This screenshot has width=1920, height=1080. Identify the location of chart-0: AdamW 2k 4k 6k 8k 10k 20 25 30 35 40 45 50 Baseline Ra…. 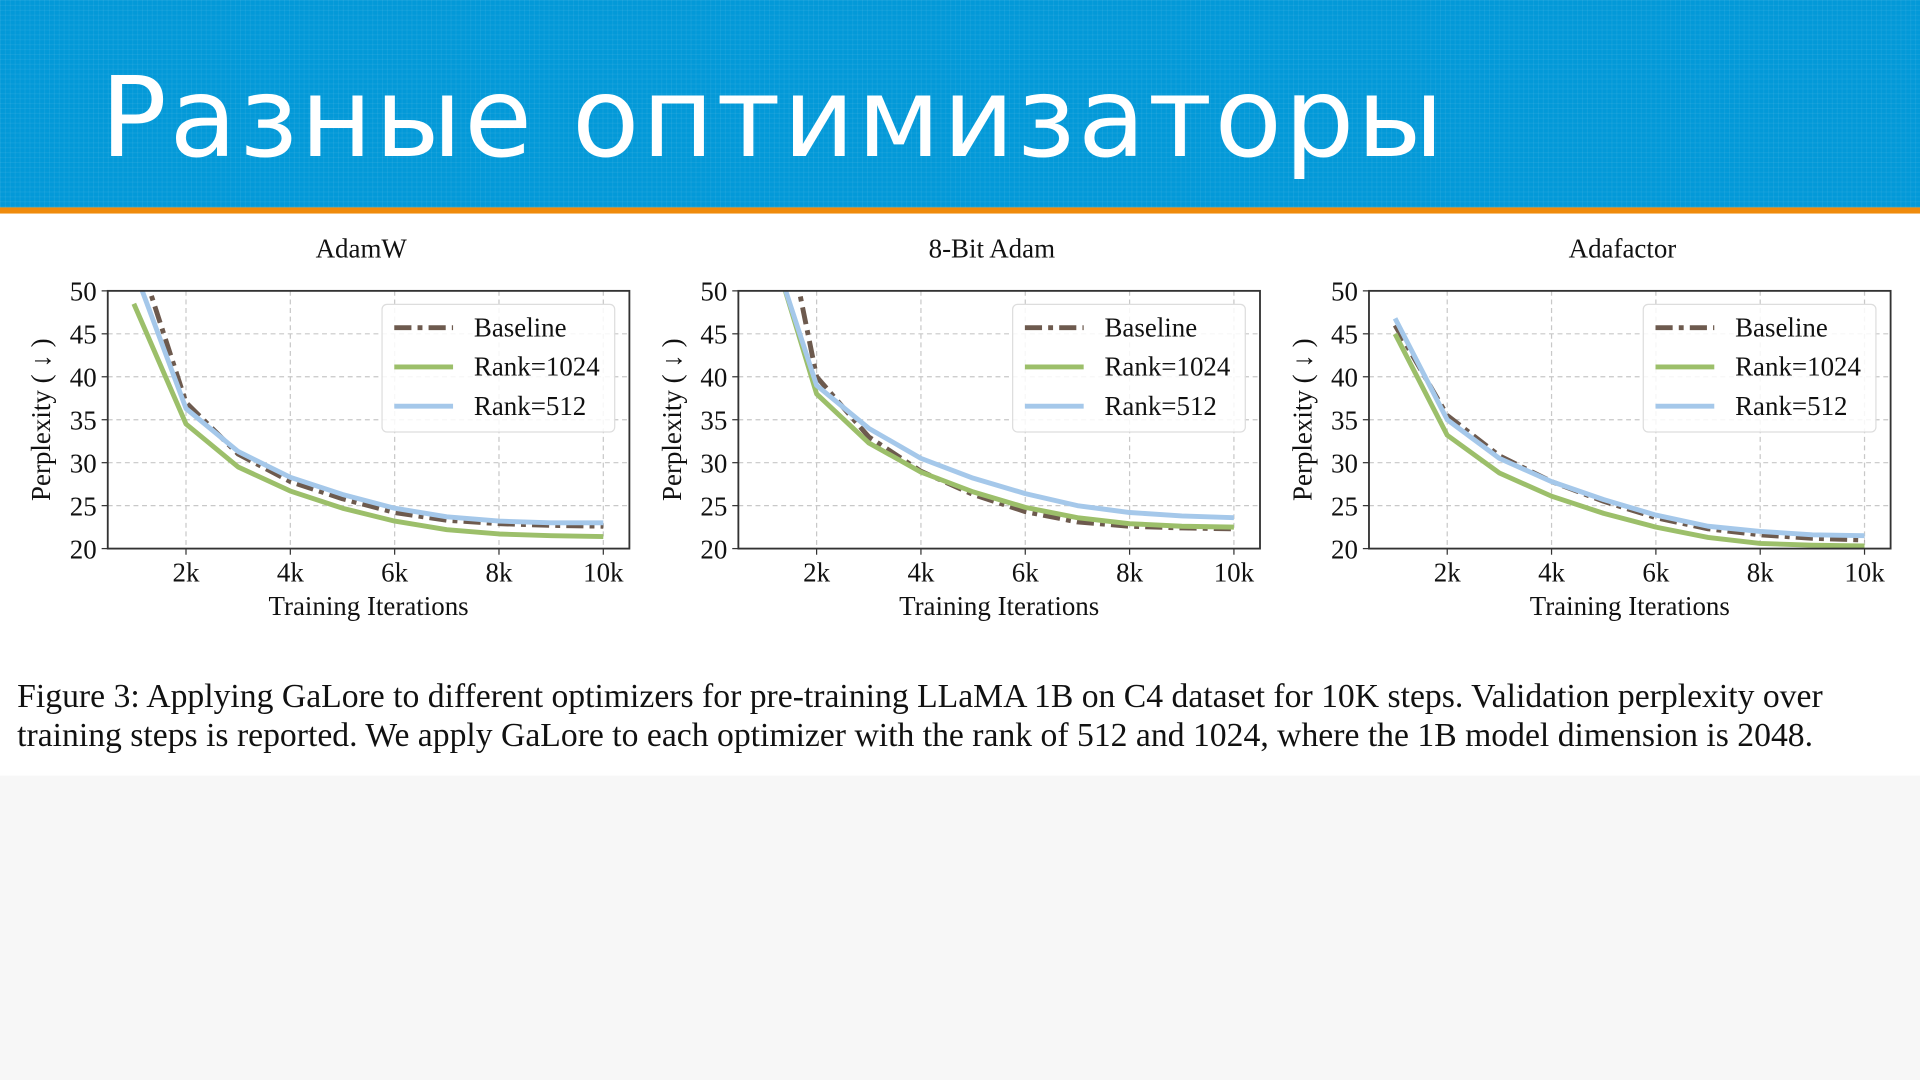
(328, 427).